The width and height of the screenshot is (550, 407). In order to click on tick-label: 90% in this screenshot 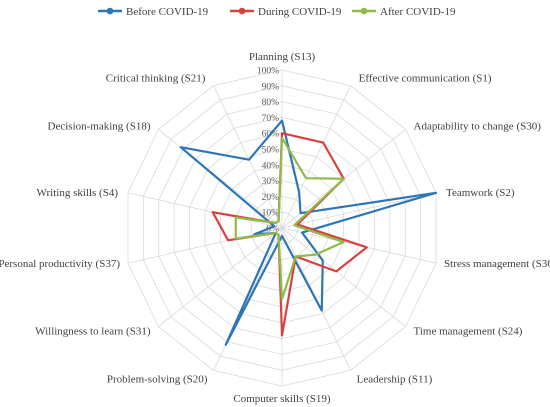, I will do `click(271, 87)`.